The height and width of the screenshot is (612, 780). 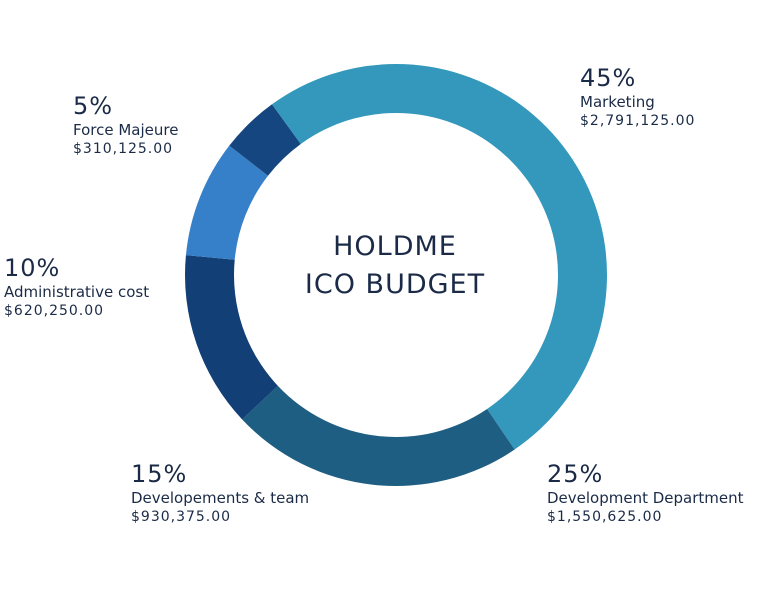 What do you see at coordinates (638, 121) in the screenshot?
I see `slice-amount: $2,791,125.00` at bounding box center [638, 121].